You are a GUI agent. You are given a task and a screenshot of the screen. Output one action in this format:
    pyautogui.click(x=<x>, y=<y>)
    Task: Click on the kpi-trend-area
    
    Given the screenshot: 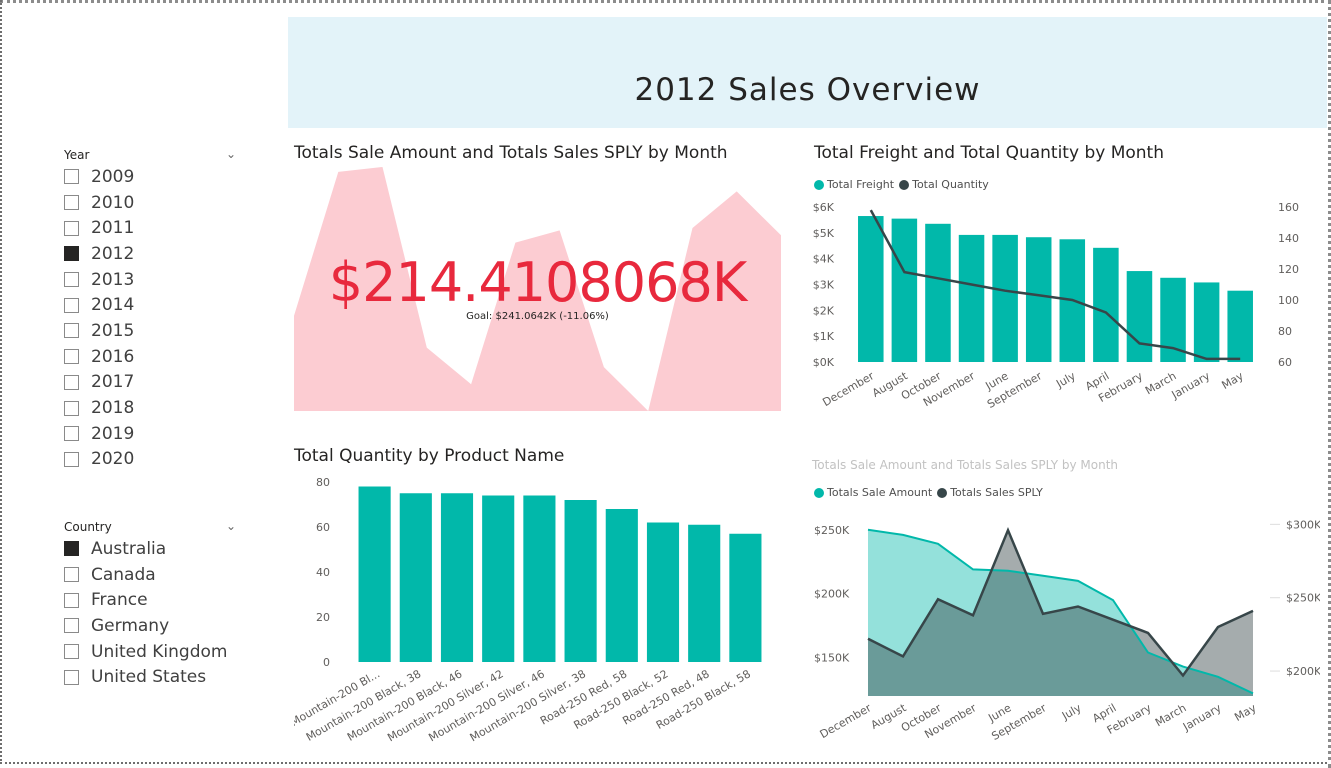 What is the action you would take?
    pyautogui.click(x=537, y=289)
    